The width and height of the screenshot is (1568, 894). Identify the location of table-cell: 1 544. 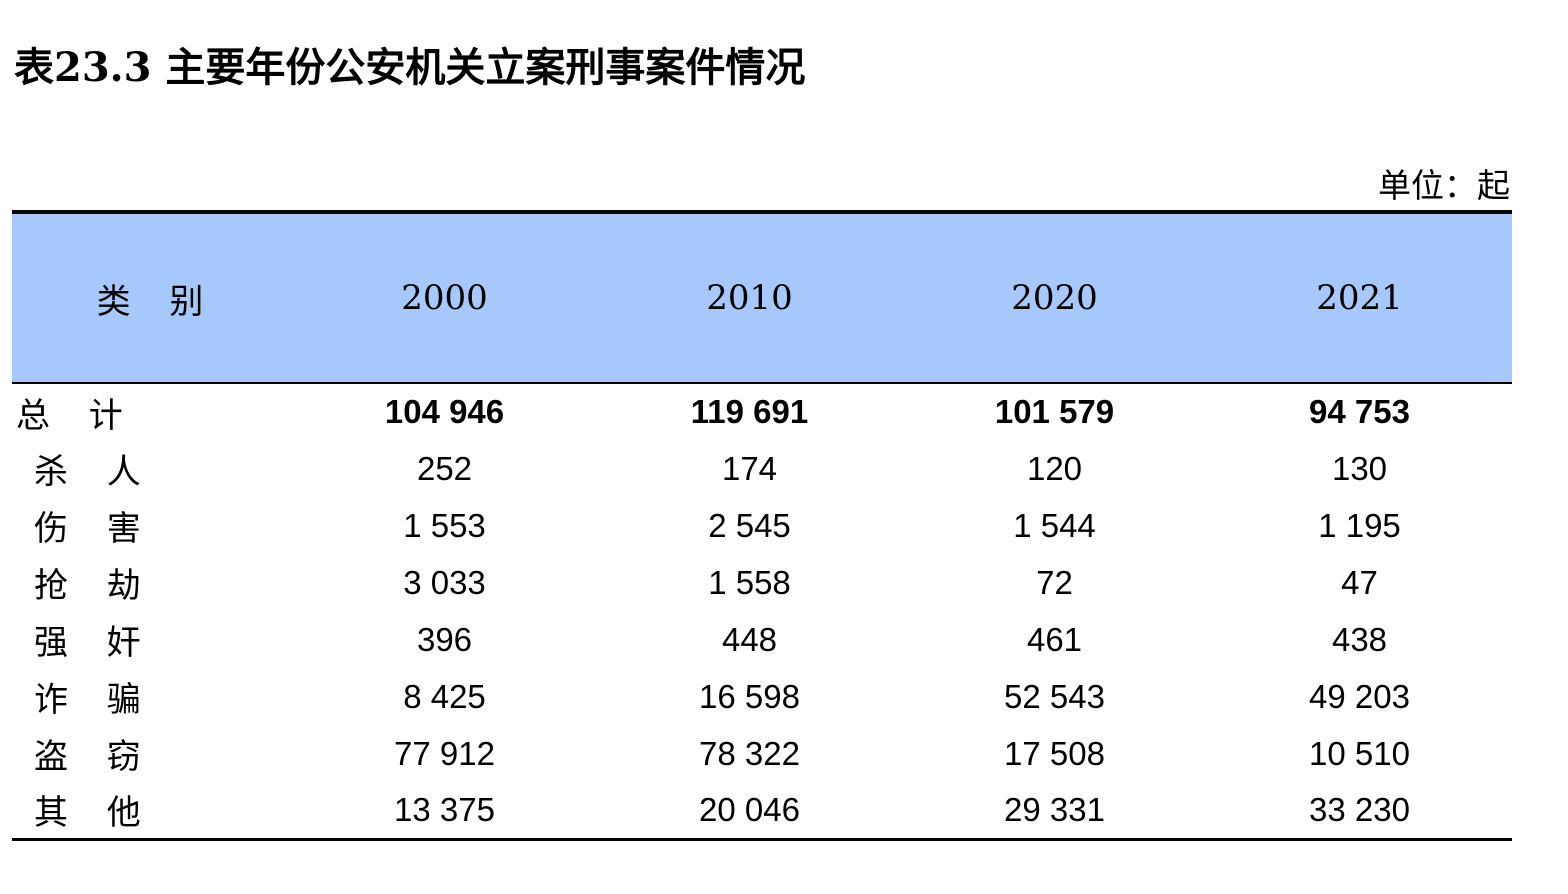
(1054, 525).